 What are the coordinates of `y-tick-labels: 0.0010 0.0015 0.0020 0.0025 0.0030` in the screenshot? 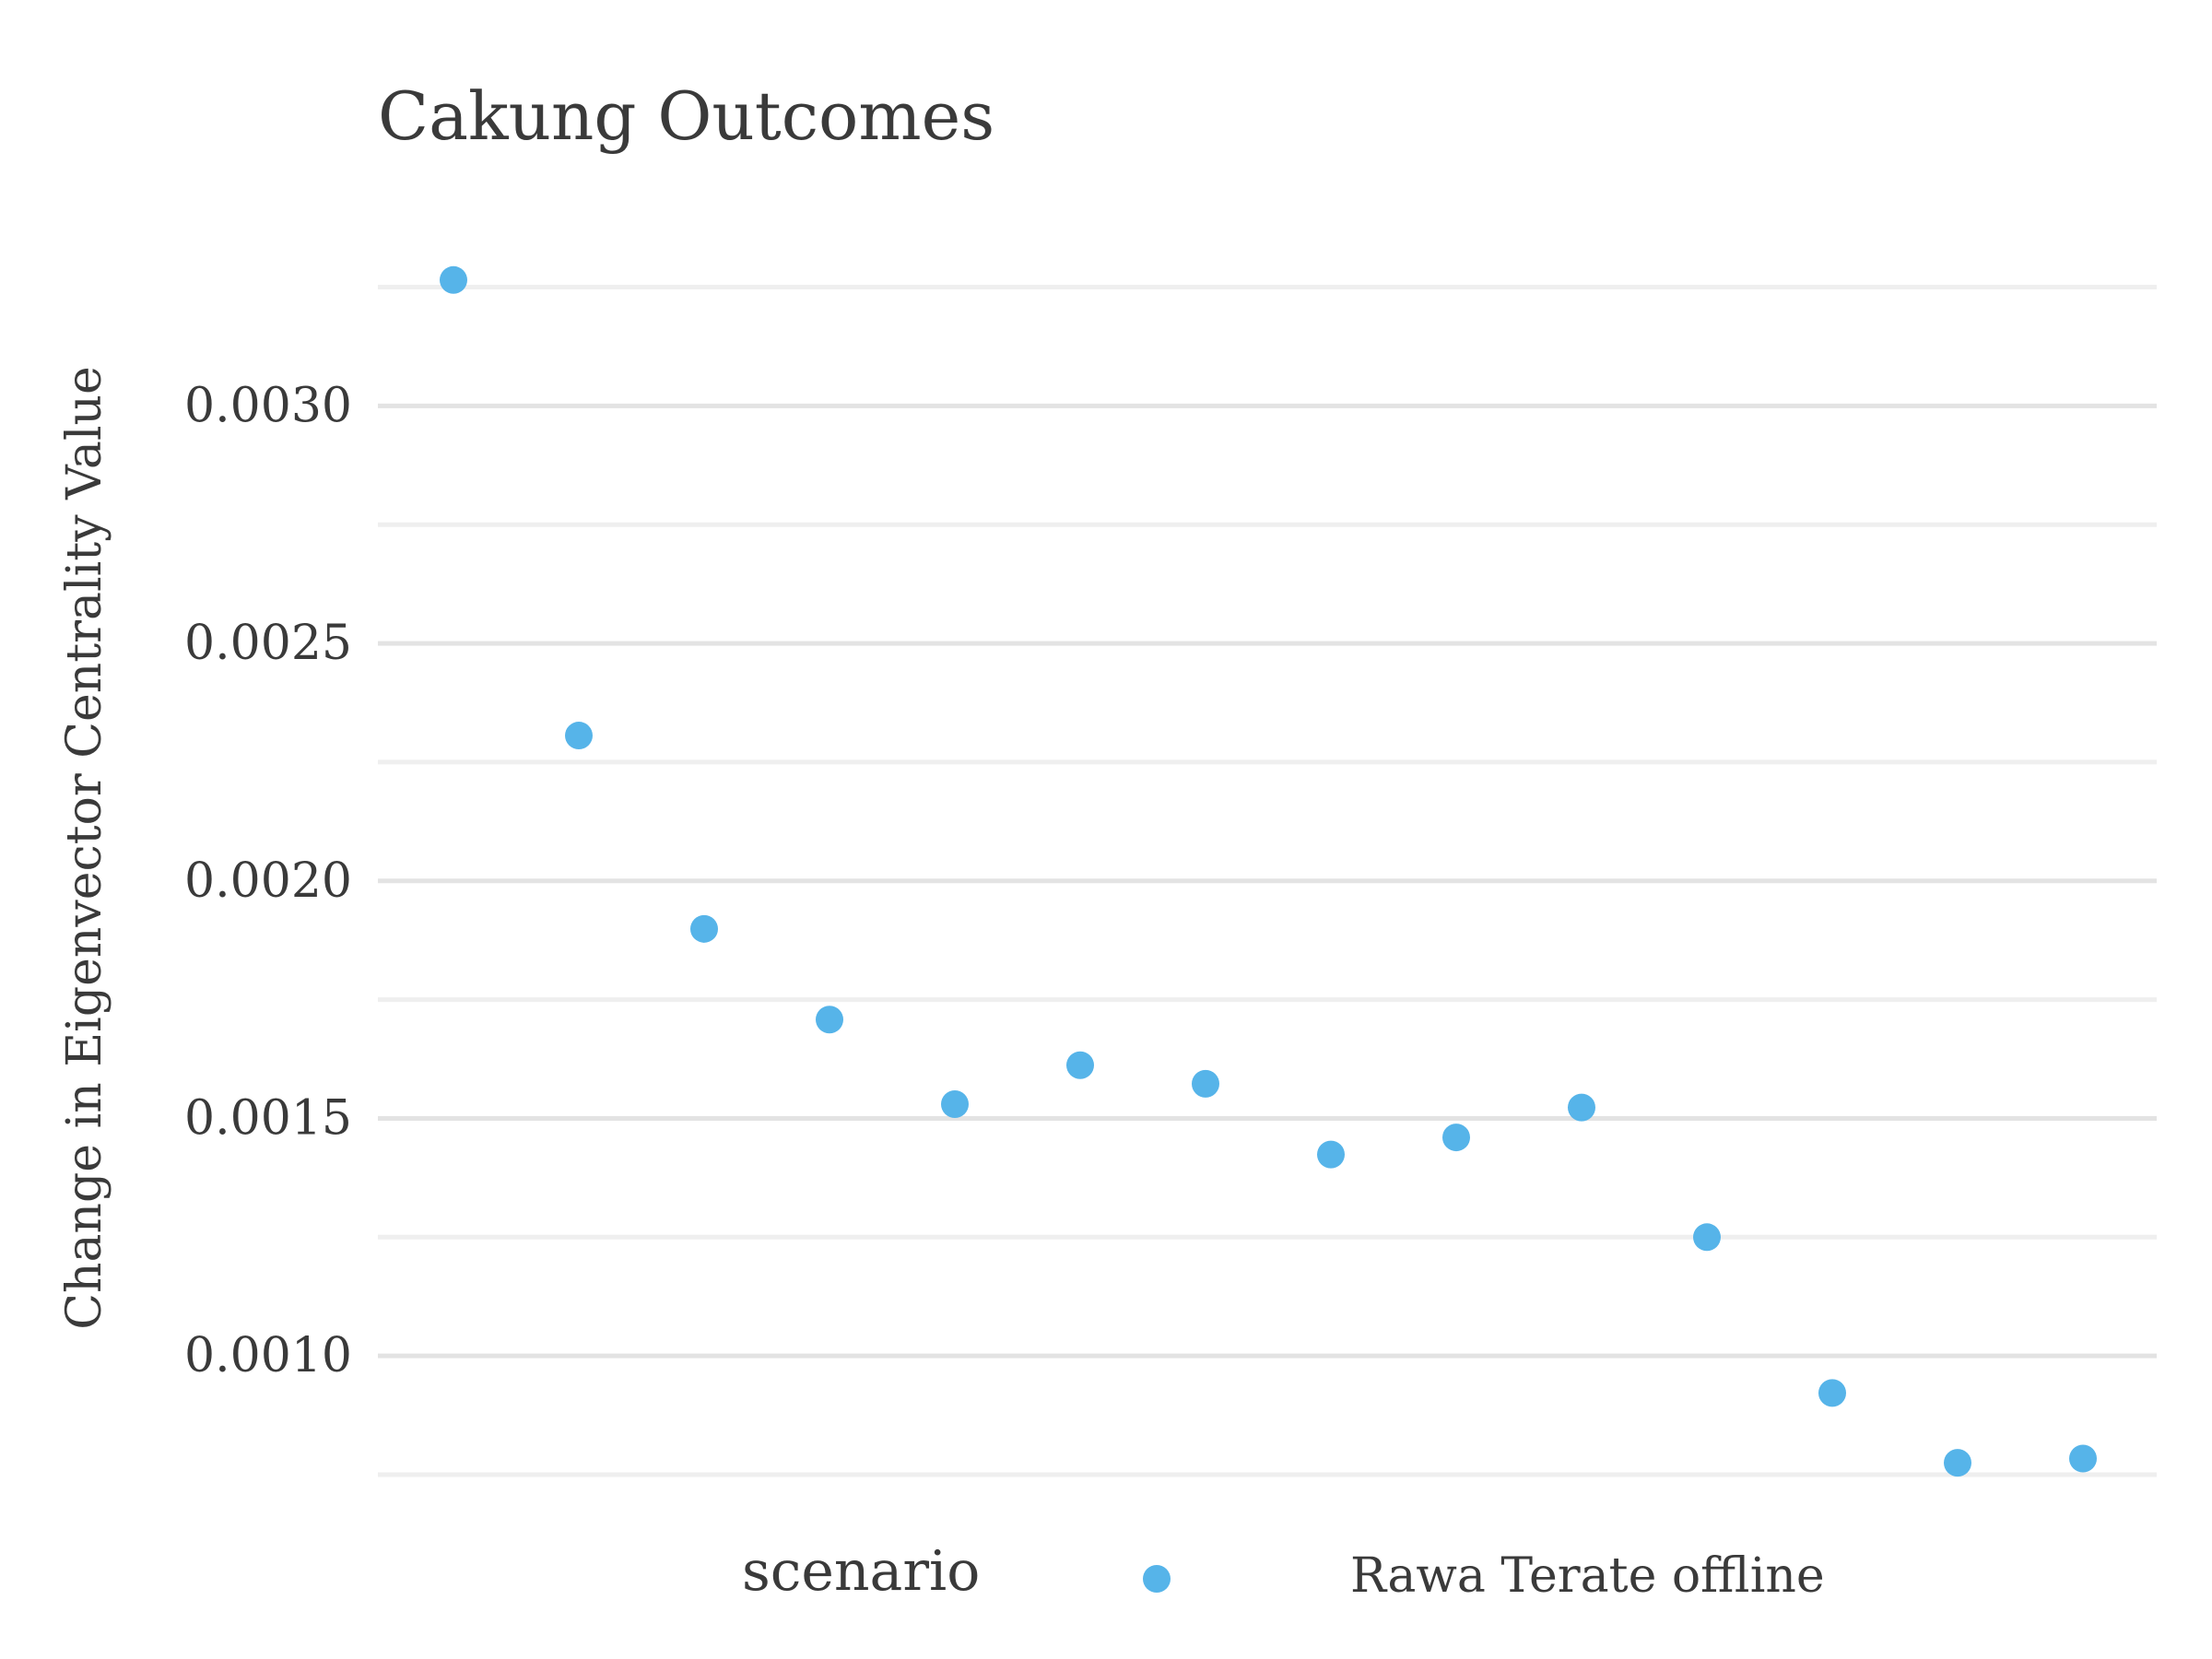 It's located at (268, 880).